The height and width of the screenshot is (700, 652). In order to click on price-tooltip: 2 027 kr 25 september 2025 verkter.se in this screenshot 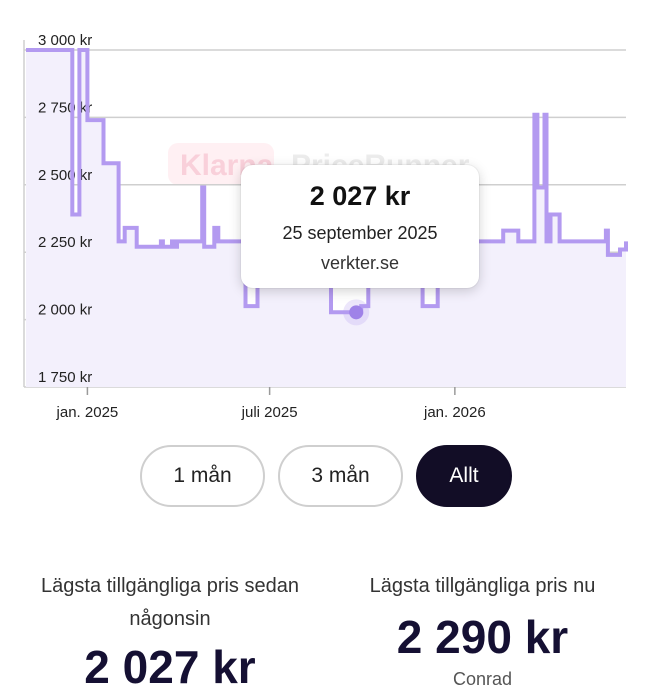, I will do `click(360, 226)`.